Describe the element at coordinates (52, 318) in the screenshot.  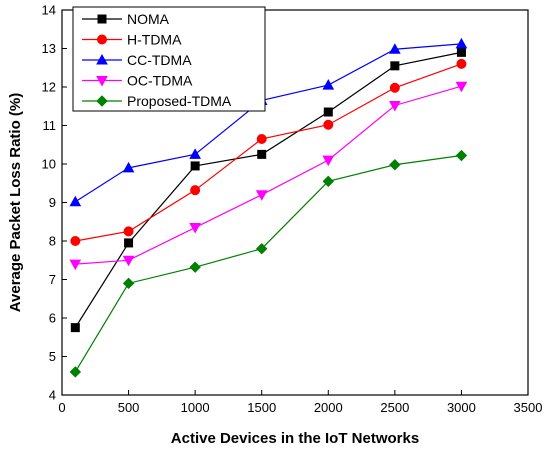
I see `y-tick-label: 6` at that location.